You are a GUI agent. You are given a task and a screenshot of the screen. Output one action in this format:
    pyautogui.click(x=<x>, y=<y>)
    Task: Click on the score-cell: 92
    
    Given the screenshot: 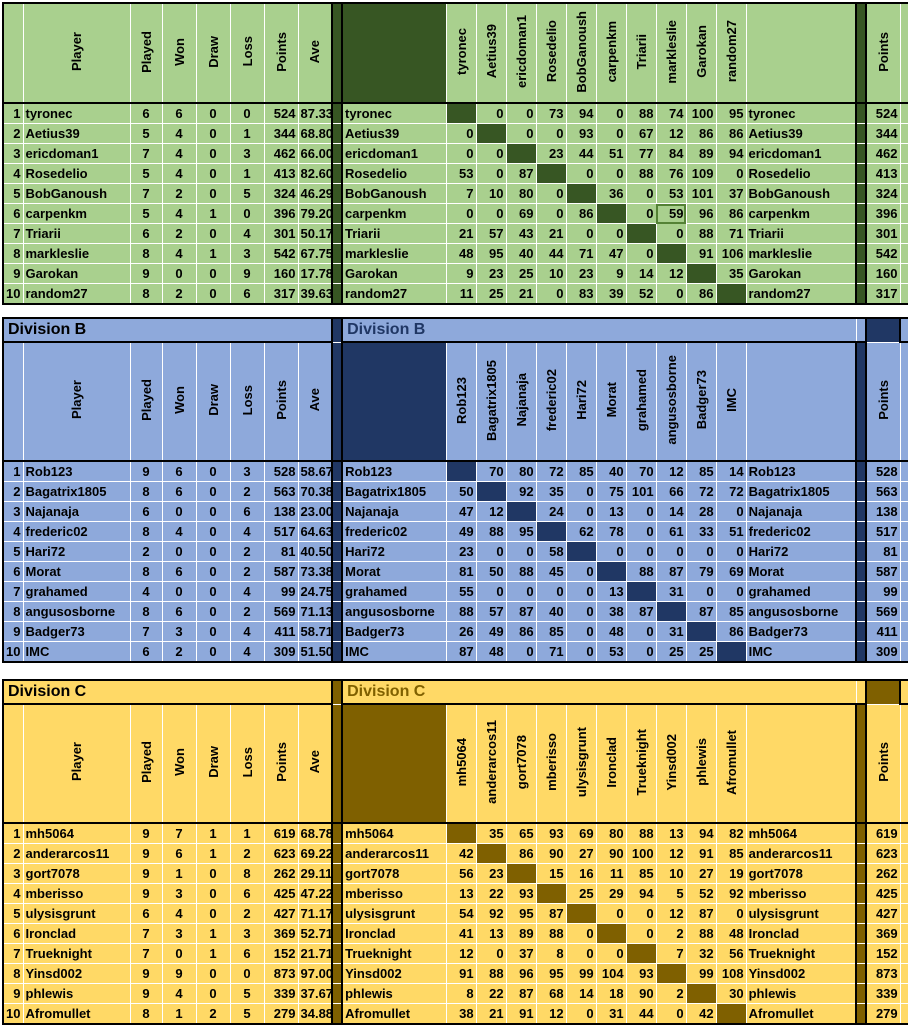 What is the action you would take?
    pyautogui.click(x=521, y=491)
    